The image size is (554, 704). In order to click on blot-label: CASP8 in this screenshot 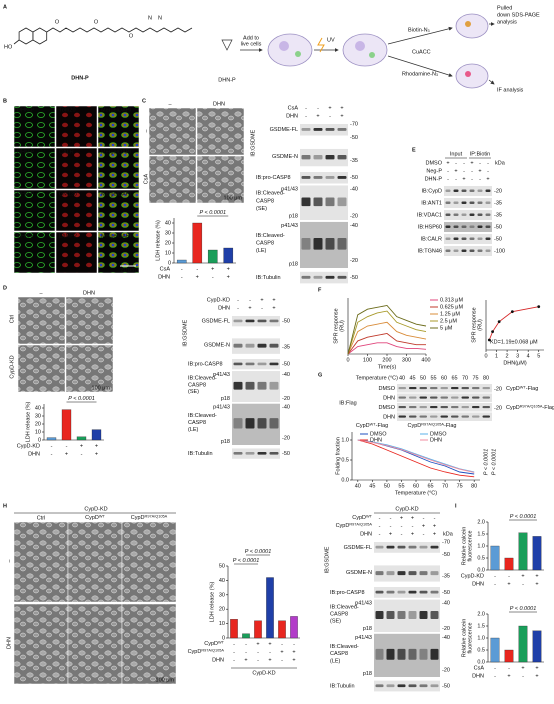, I will do `click(197, 423)`.